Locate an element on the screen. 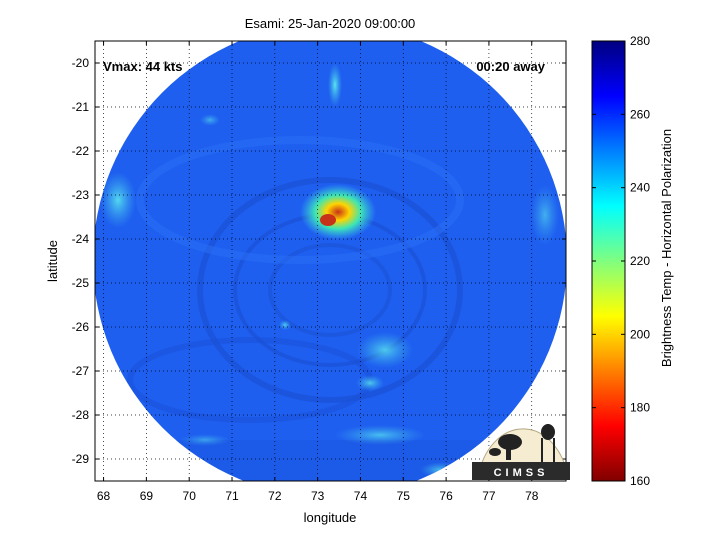 This screenshot has height=540, width=720. plot-title: Esami: 25-Jan-2020 09:00:00 is located at coordinates (330, 23).